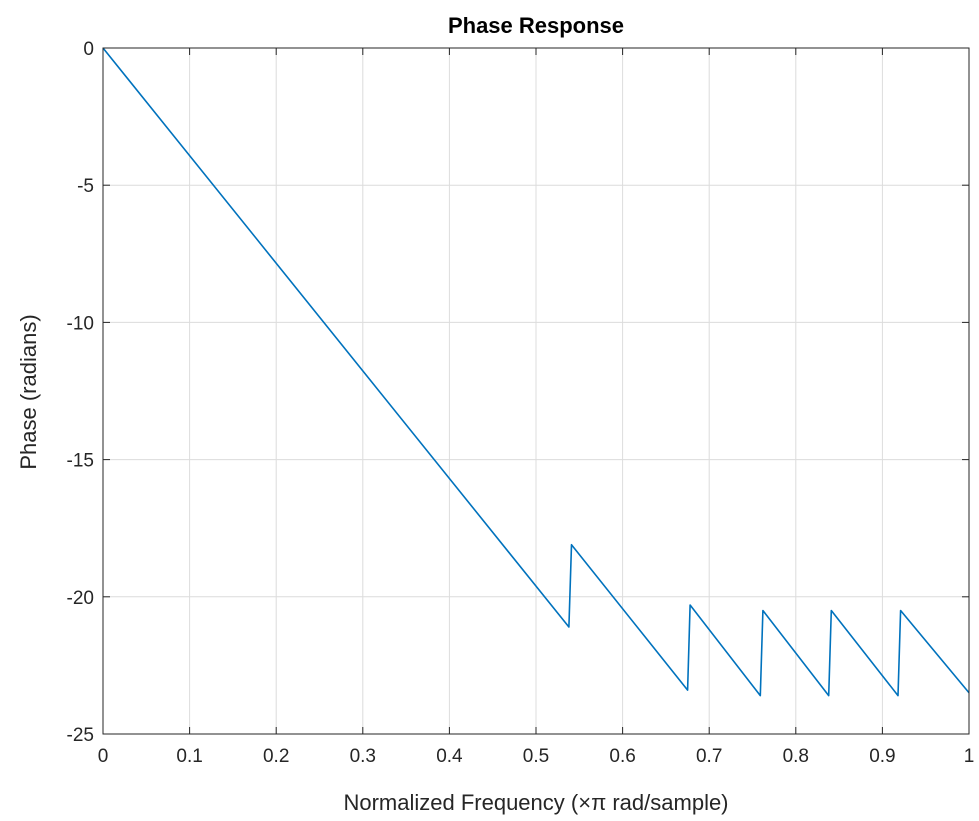  I want to click on x-tick-label: 0.3, so click(363, 756).